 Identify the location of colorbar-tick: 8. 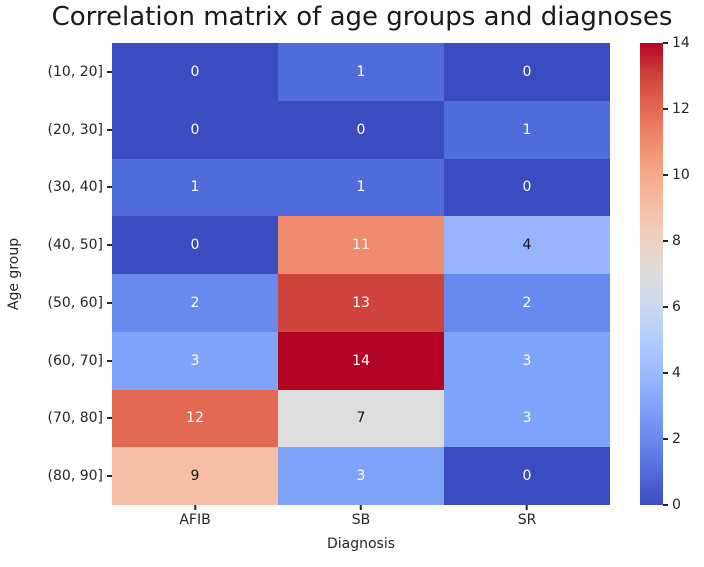
(672, 241).